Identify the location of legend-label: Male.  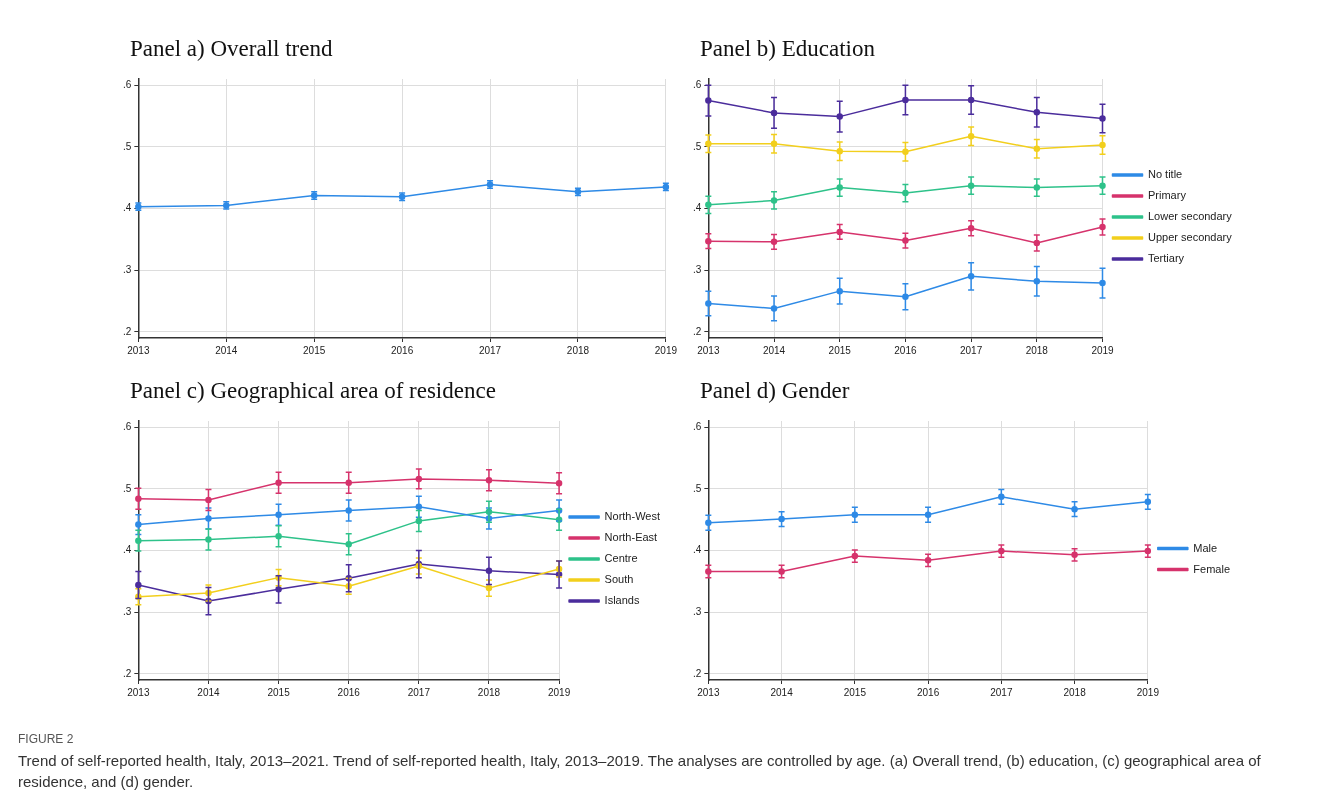
(1205, 547).